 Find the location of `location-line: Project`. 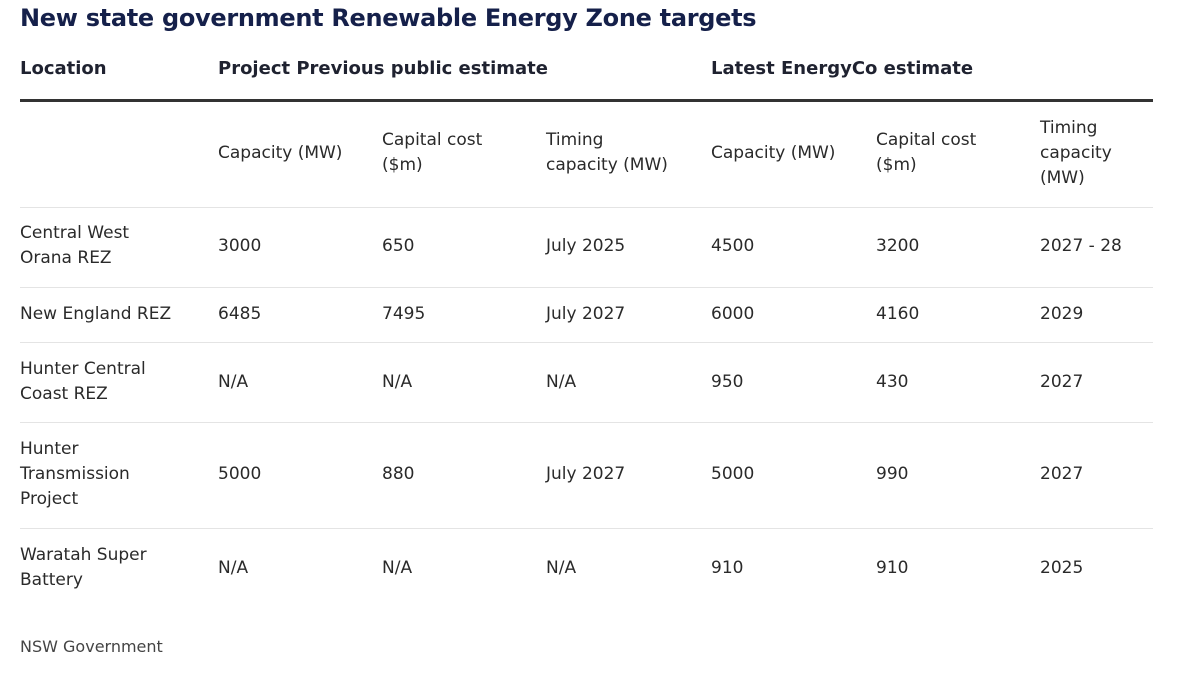

location-line: Project is located at coordinates (49, 499).